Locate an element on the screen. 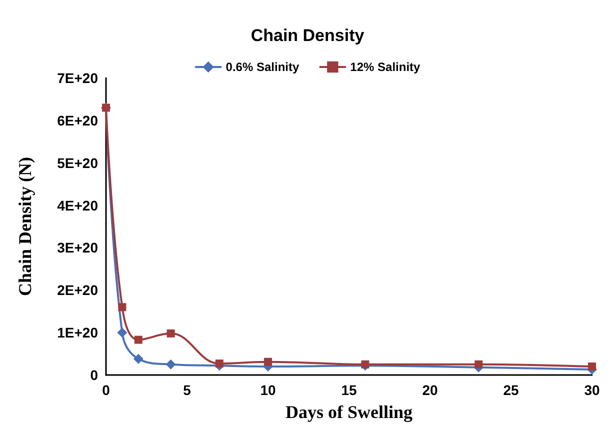 Image resolution: width=615 pixels, height=435 pixels. x-tick-label: 0 is located at coordinates (106, 390).